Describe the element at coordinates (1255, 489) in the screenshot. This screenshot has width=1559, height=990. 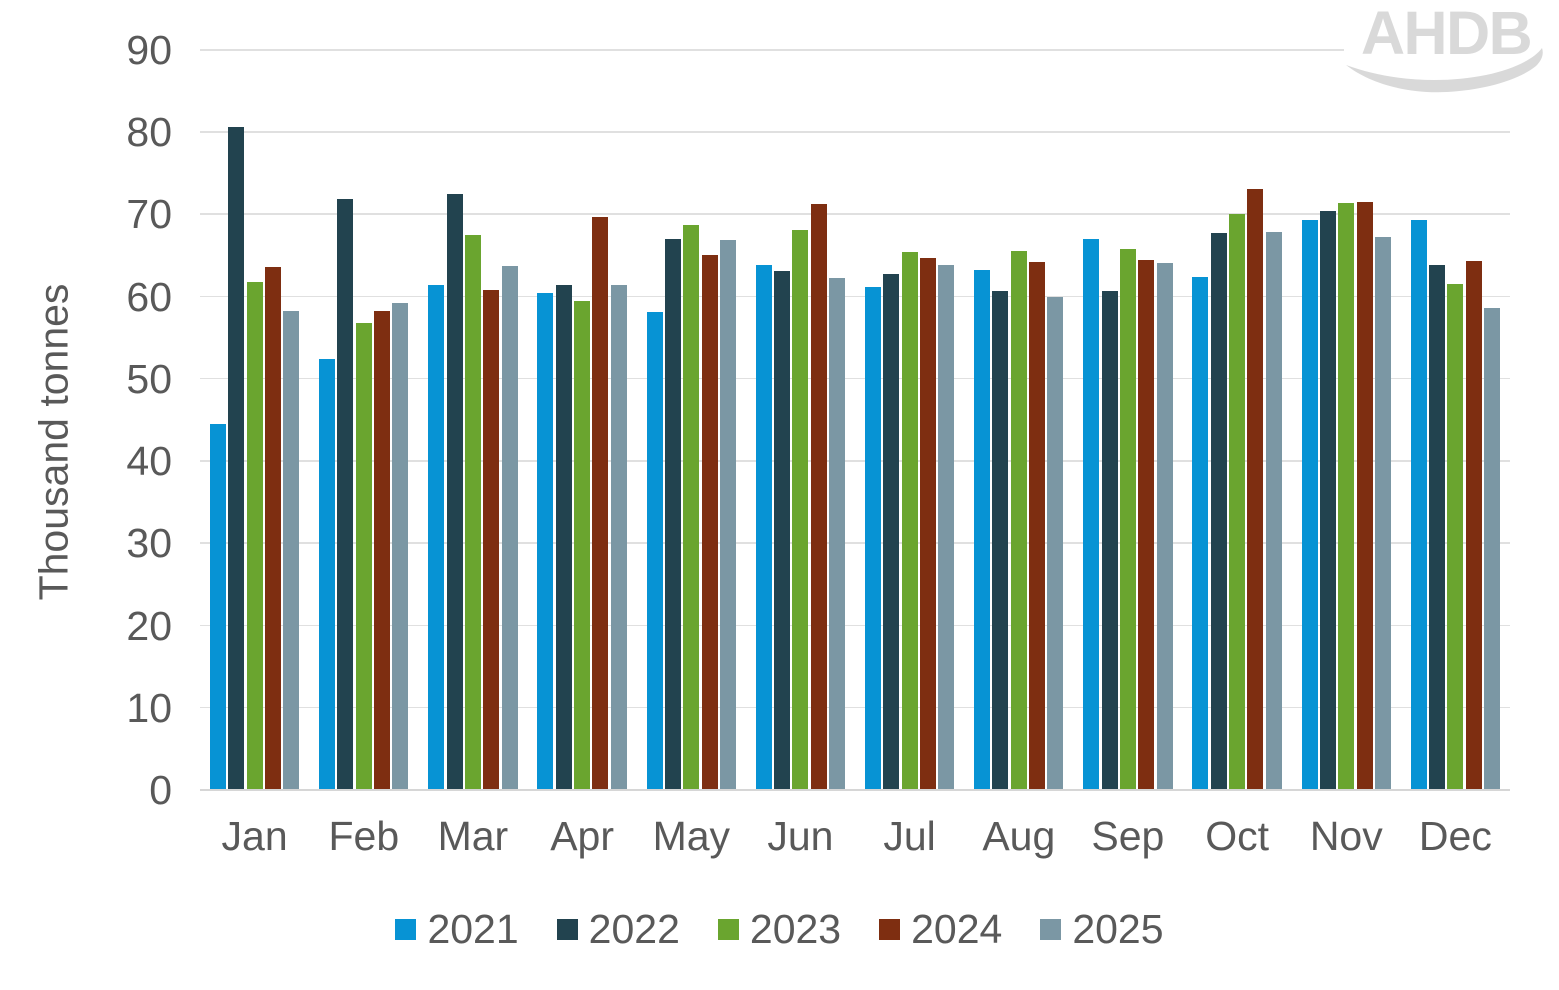
I see `bar-2024-Oct` at that location.